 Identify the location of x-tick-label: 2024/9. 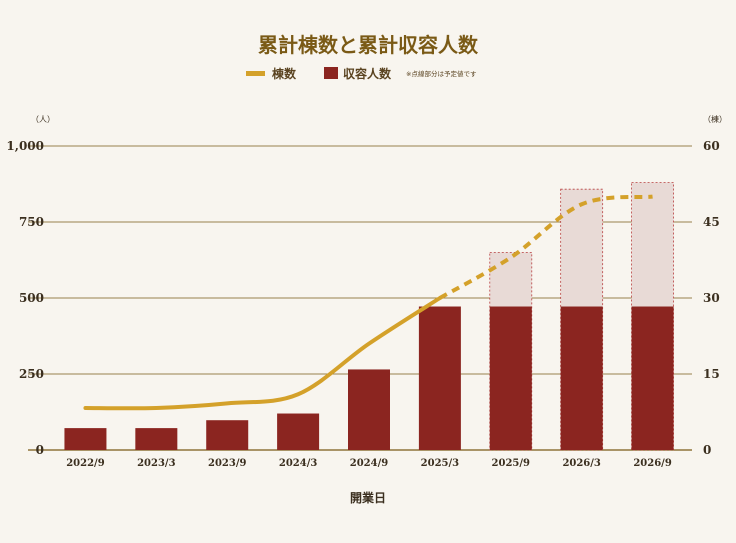
(369, 463).